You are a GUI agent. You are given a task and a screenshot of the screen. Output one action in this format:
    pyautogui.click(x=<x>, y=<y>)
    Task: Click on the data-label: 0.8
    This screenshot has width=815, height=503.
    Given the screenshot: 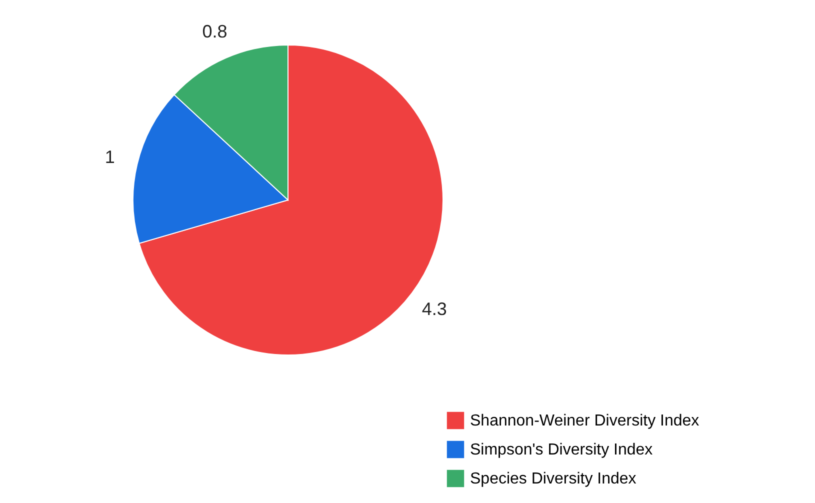 What is the action you would take?
    pyautogui.click(x=215, y=31)
    